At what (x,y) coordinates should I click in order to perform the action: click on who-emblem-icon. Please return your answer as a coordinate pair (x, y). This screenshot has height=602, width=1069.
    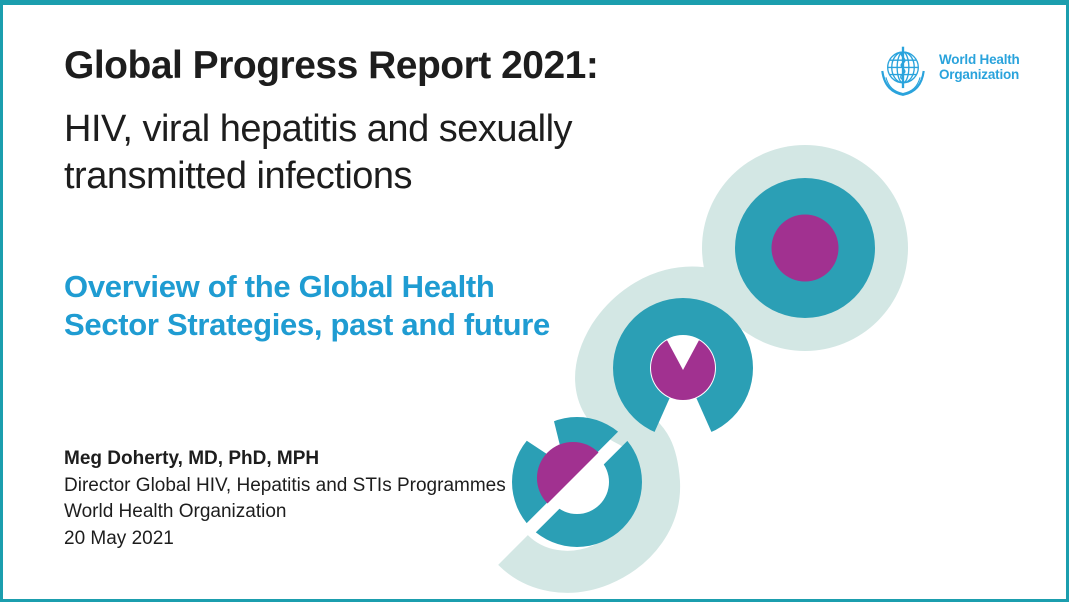
    Looking at the image, I should click on (903, 71).